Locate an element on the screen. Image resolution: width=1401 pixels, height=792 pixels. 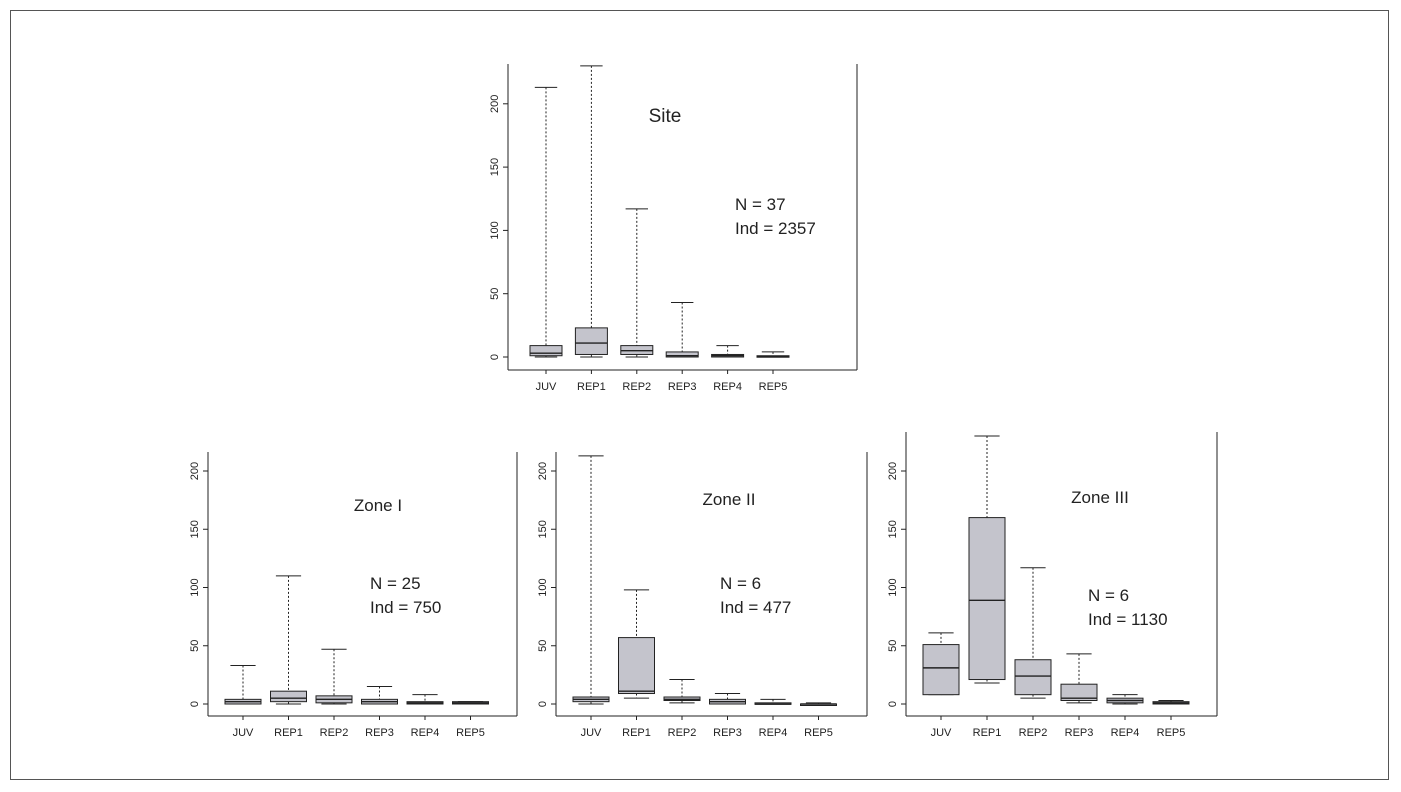
panel-title-site: Site is located at coordinates (665, 116).